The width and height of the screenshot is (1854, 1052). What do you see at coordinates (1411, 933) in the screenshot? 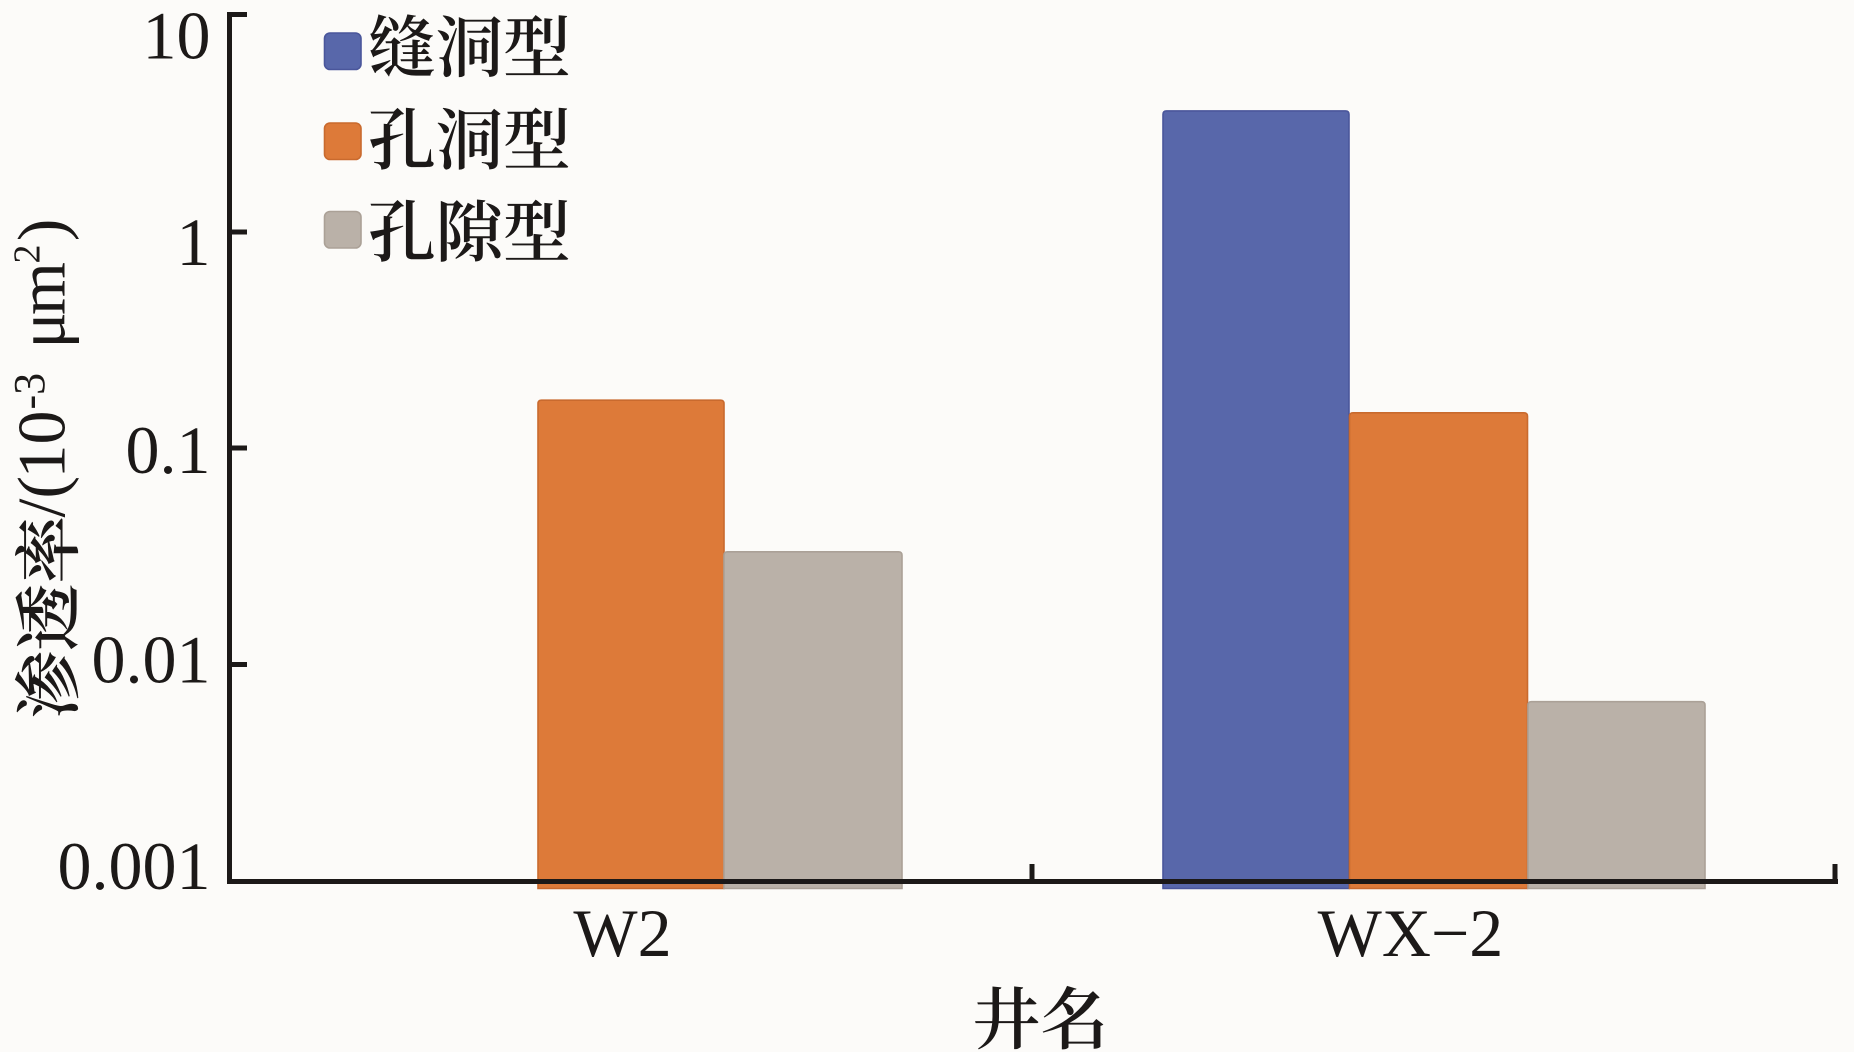
I see `svg-text: WX−2` at bounding box center [1411, 933].